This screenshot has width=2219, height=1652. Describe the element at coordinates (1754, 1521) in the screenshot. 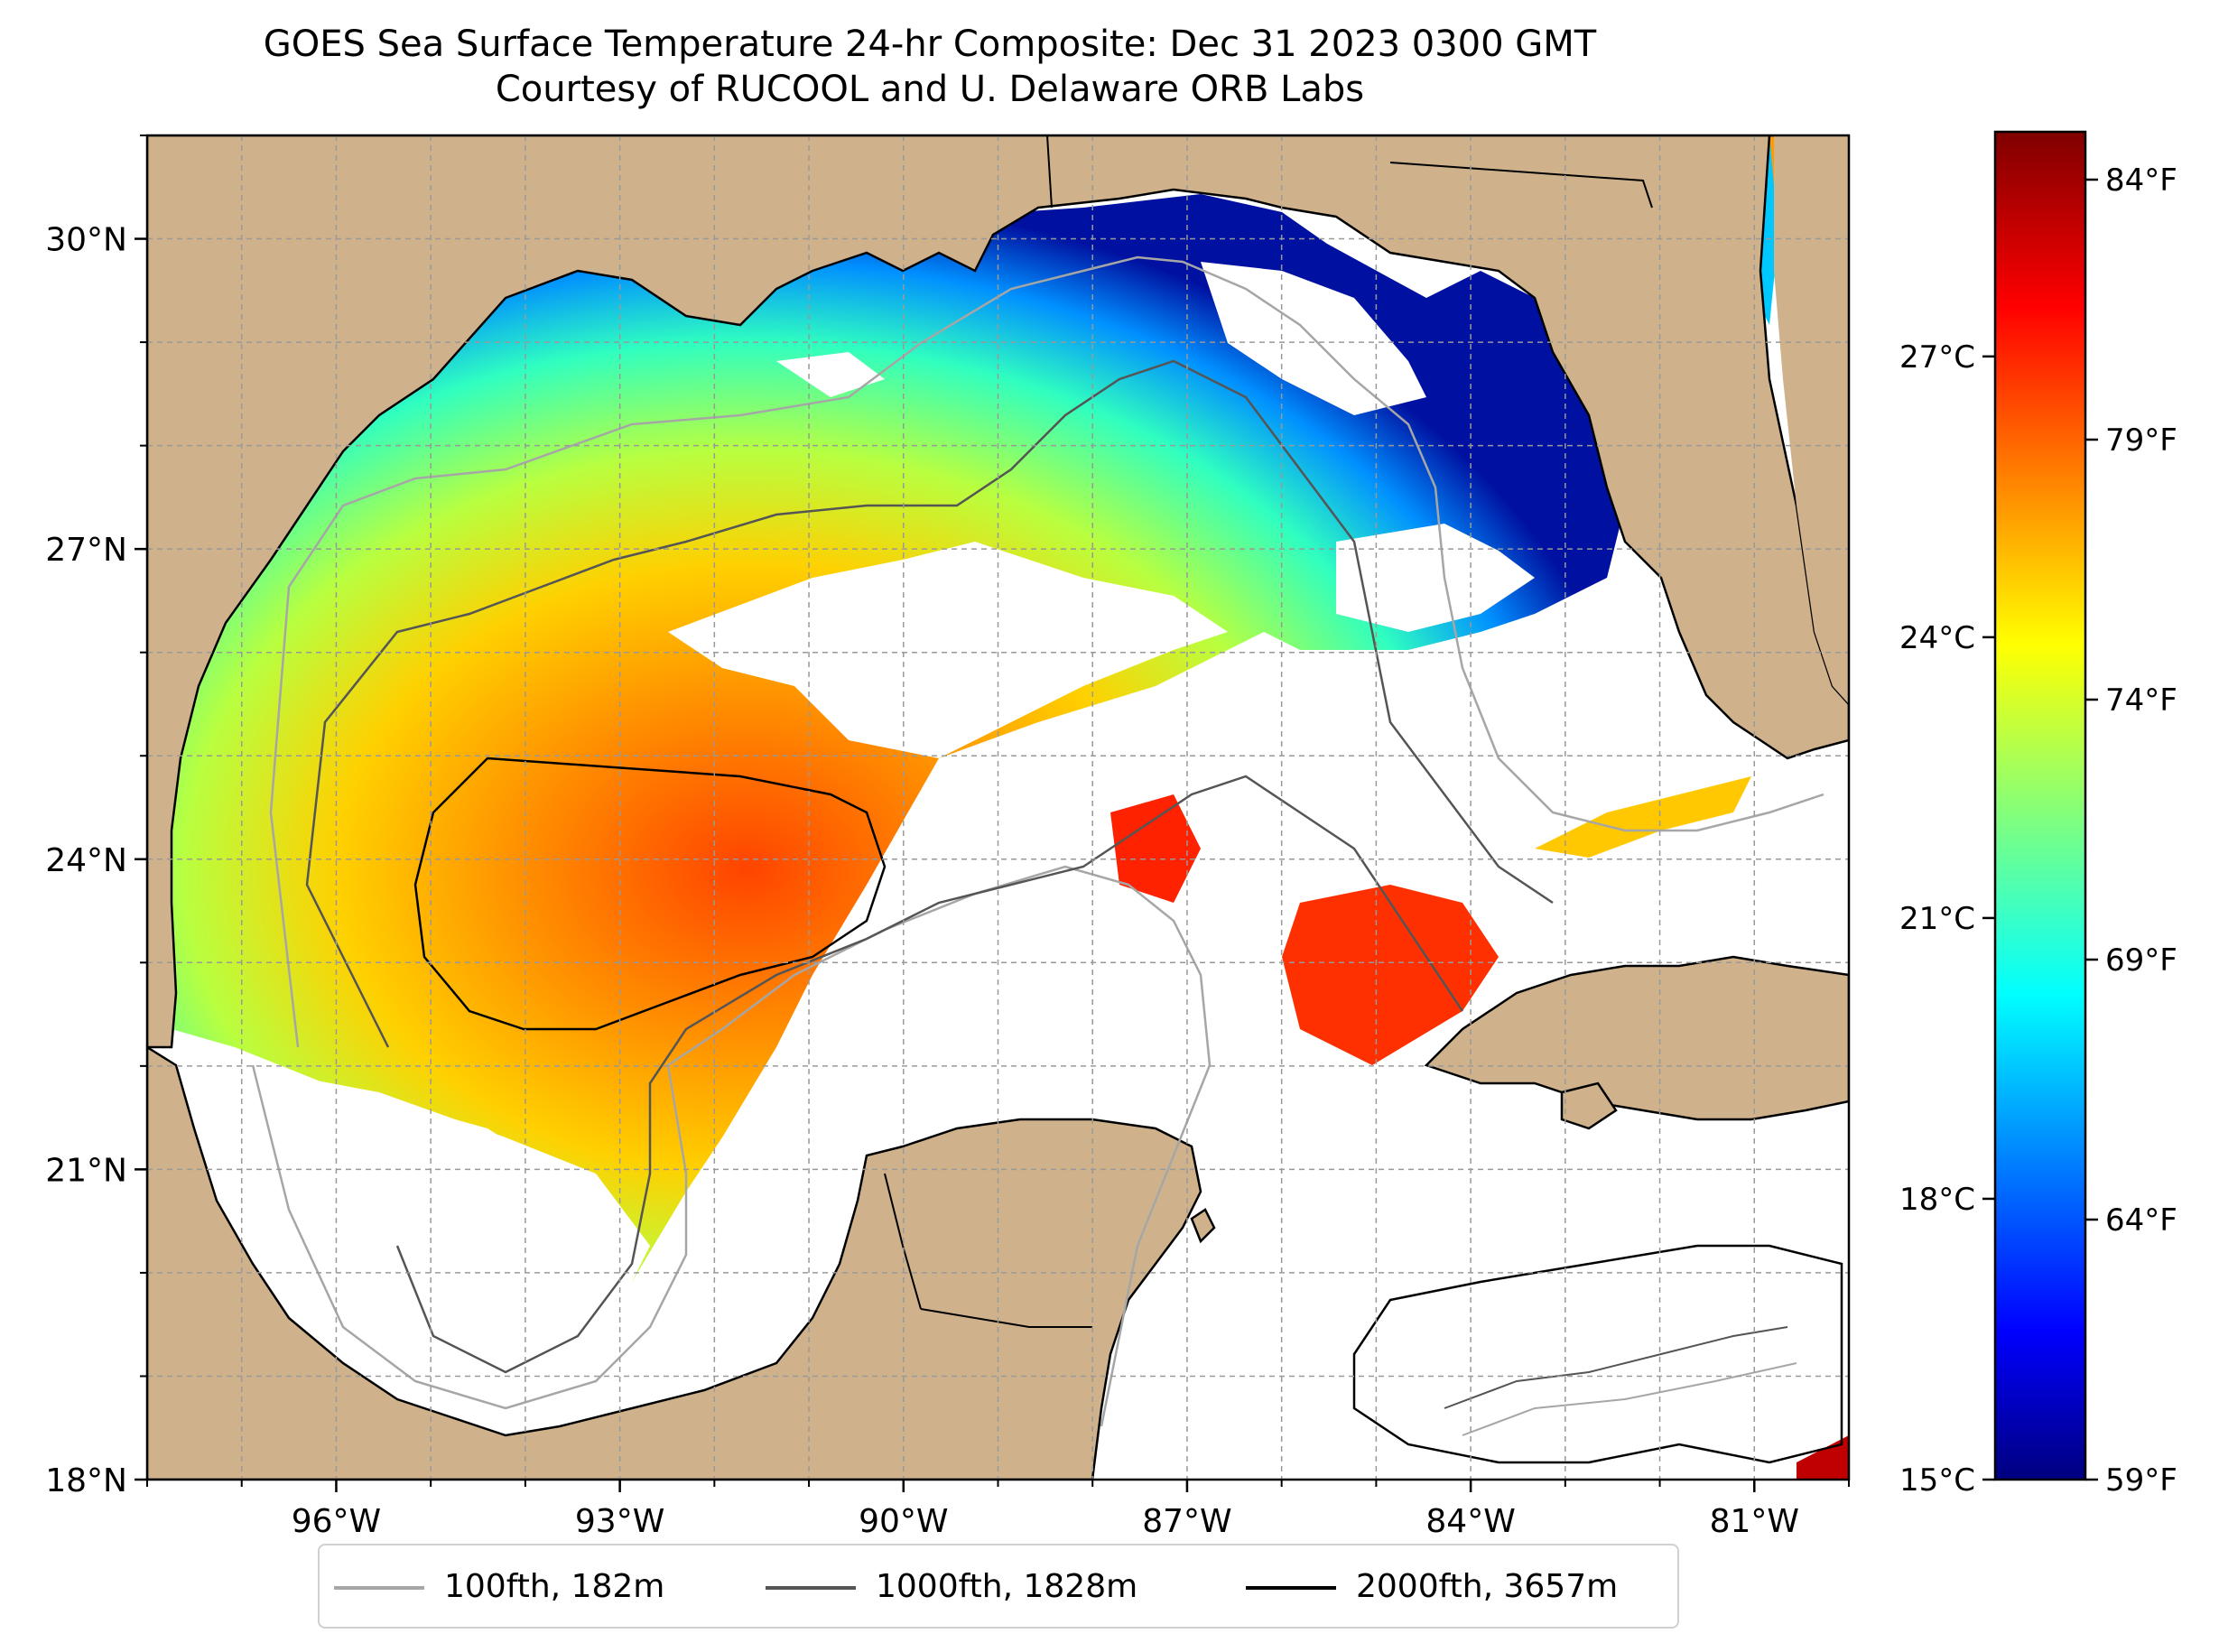

I see `lon-tick-label: 81°W` at that location.